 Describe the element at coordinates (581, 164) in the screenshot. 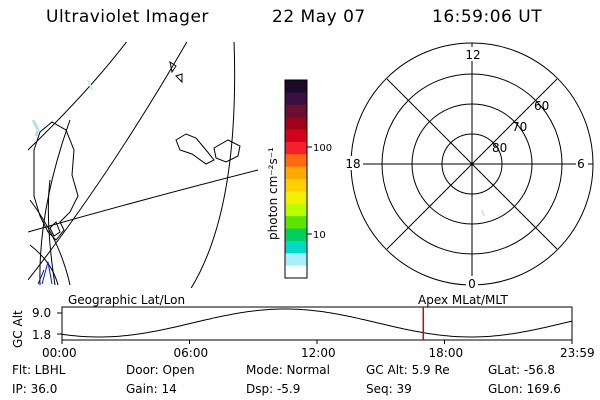

I see `polar-label-right: 6` at that location.